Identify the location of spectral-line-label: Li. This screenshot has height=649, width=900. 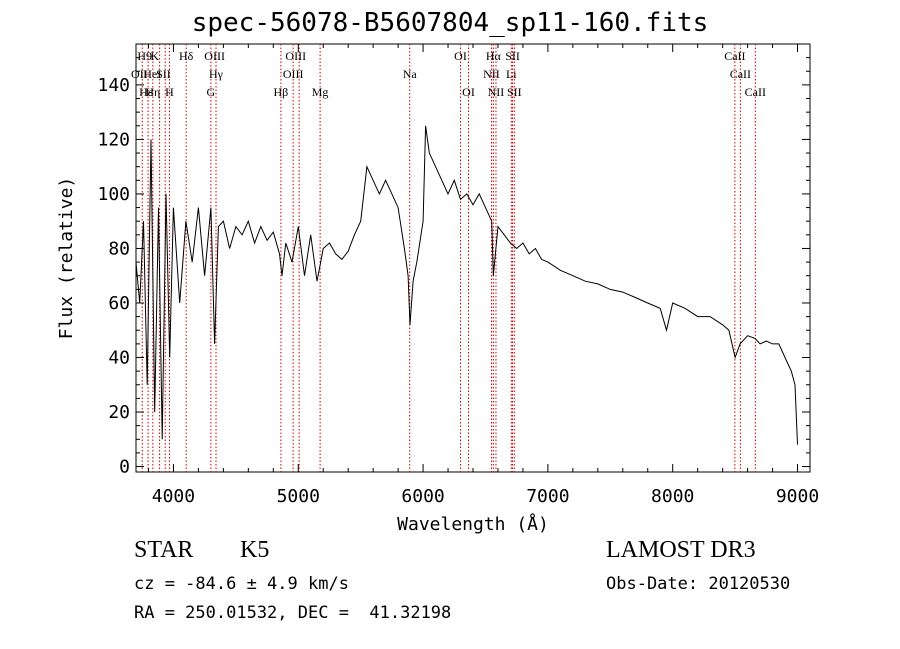
(511, 74).